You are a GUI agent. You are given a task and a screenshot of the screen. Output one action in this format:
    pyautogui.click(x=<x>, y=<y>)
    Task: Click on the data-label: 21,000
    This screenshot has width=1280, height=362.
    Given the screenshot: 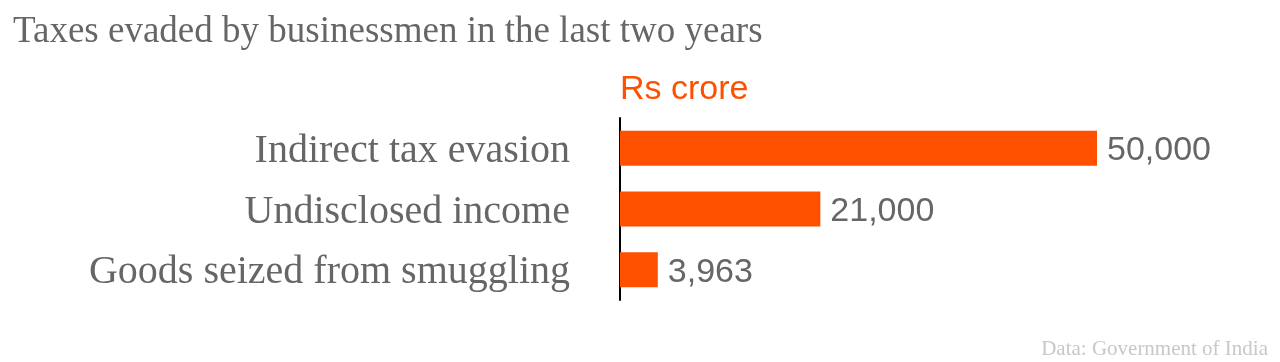 What is the action you would take?
    pyautogui.click(x=882, y=209)
    